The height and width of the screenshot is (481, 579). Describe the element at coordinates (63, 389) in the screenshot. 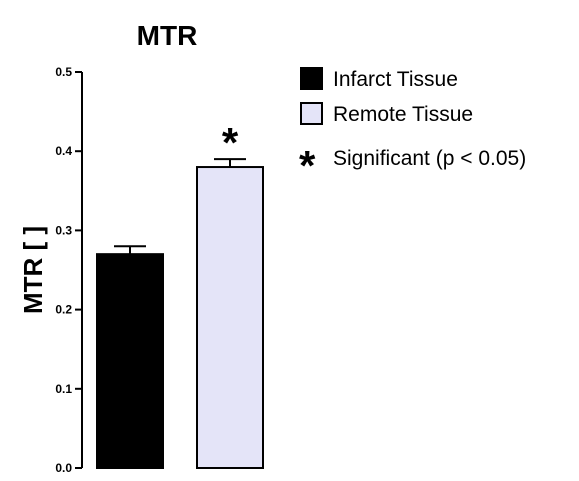

I see `y-tick-label: 0.1` at that location.